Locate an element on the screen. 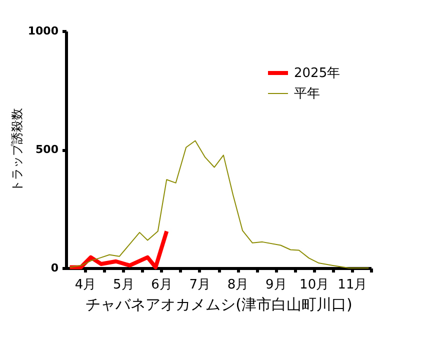  legend-label: 2025年 is located at coordinates (317, 73).